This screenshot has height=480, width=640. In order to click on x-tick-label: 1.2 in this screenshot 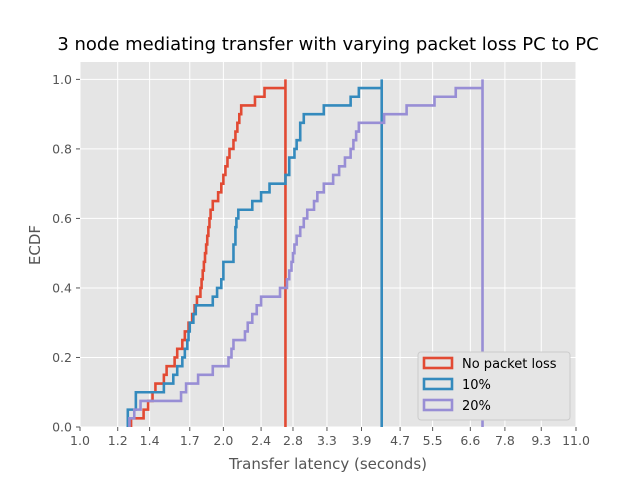, I will do `click(118, 440)`.